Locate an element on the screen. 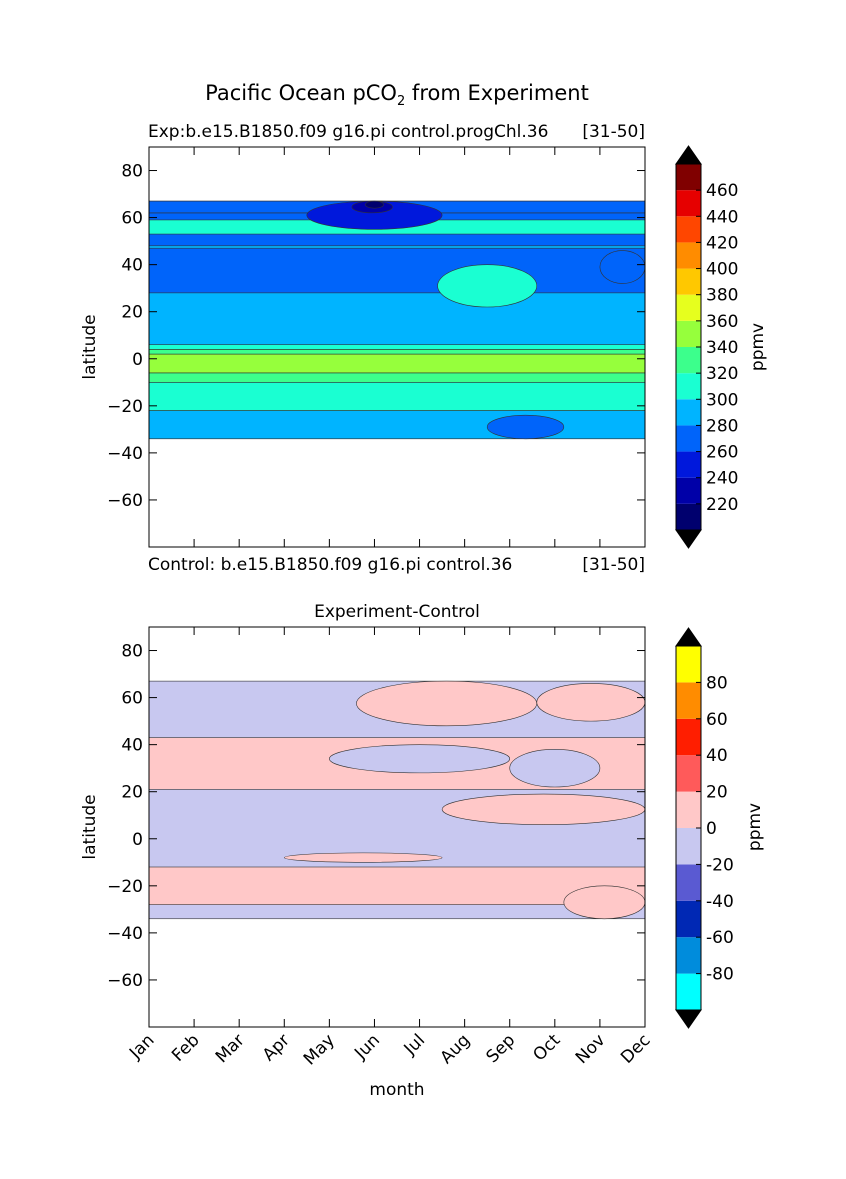 Image resolution: width=846 pixels, height=1179 pixels. experiment-colorbar-tick-label: 260 is located at coordinates (722, 453).